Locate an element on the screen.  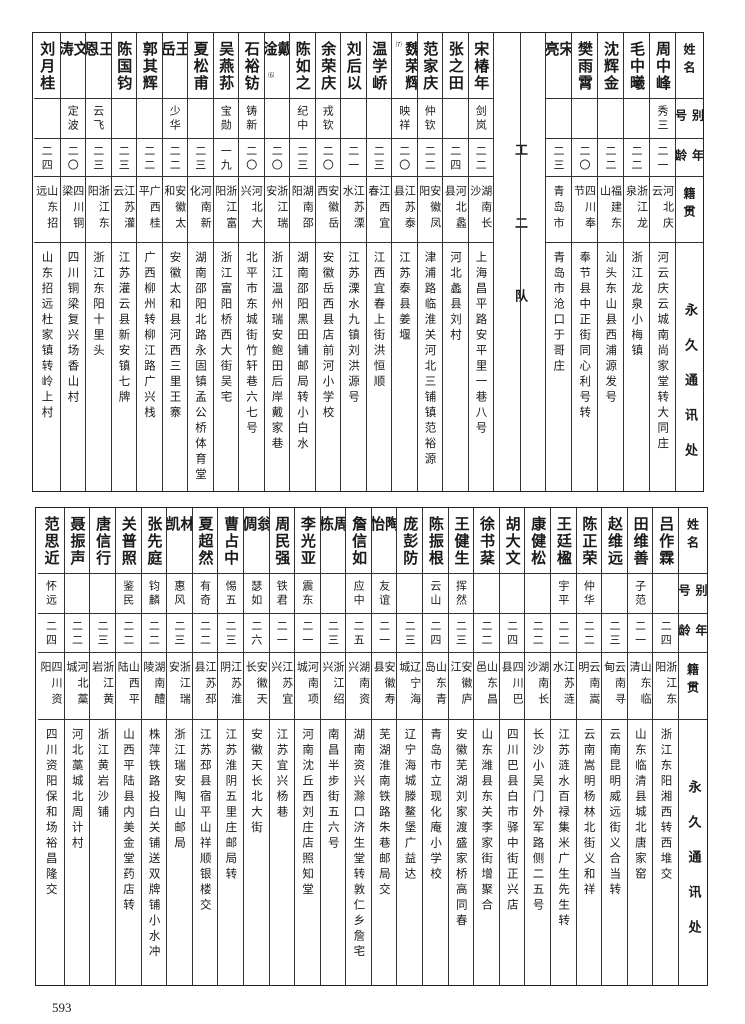
header-label-name: 姓名 is located at coordinates (692, 536).